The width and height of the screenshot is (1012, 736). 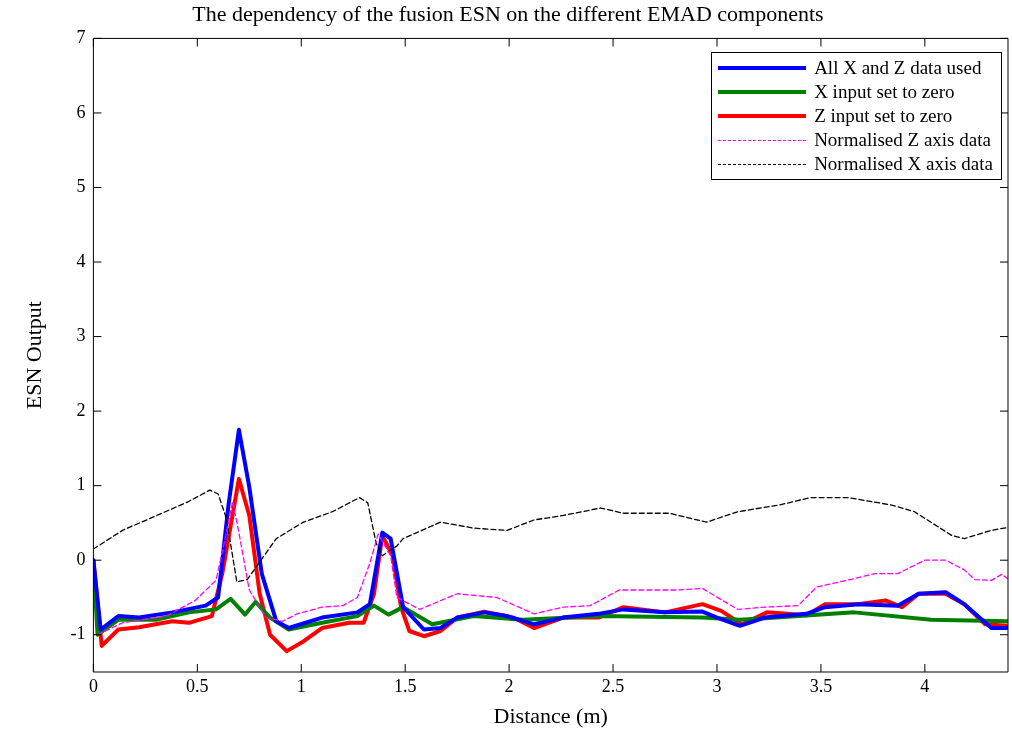 What do you see at coordinates (81, 409) in the screenshot?
I see `y-tick-label: 2` at bounding box center [81, 409].